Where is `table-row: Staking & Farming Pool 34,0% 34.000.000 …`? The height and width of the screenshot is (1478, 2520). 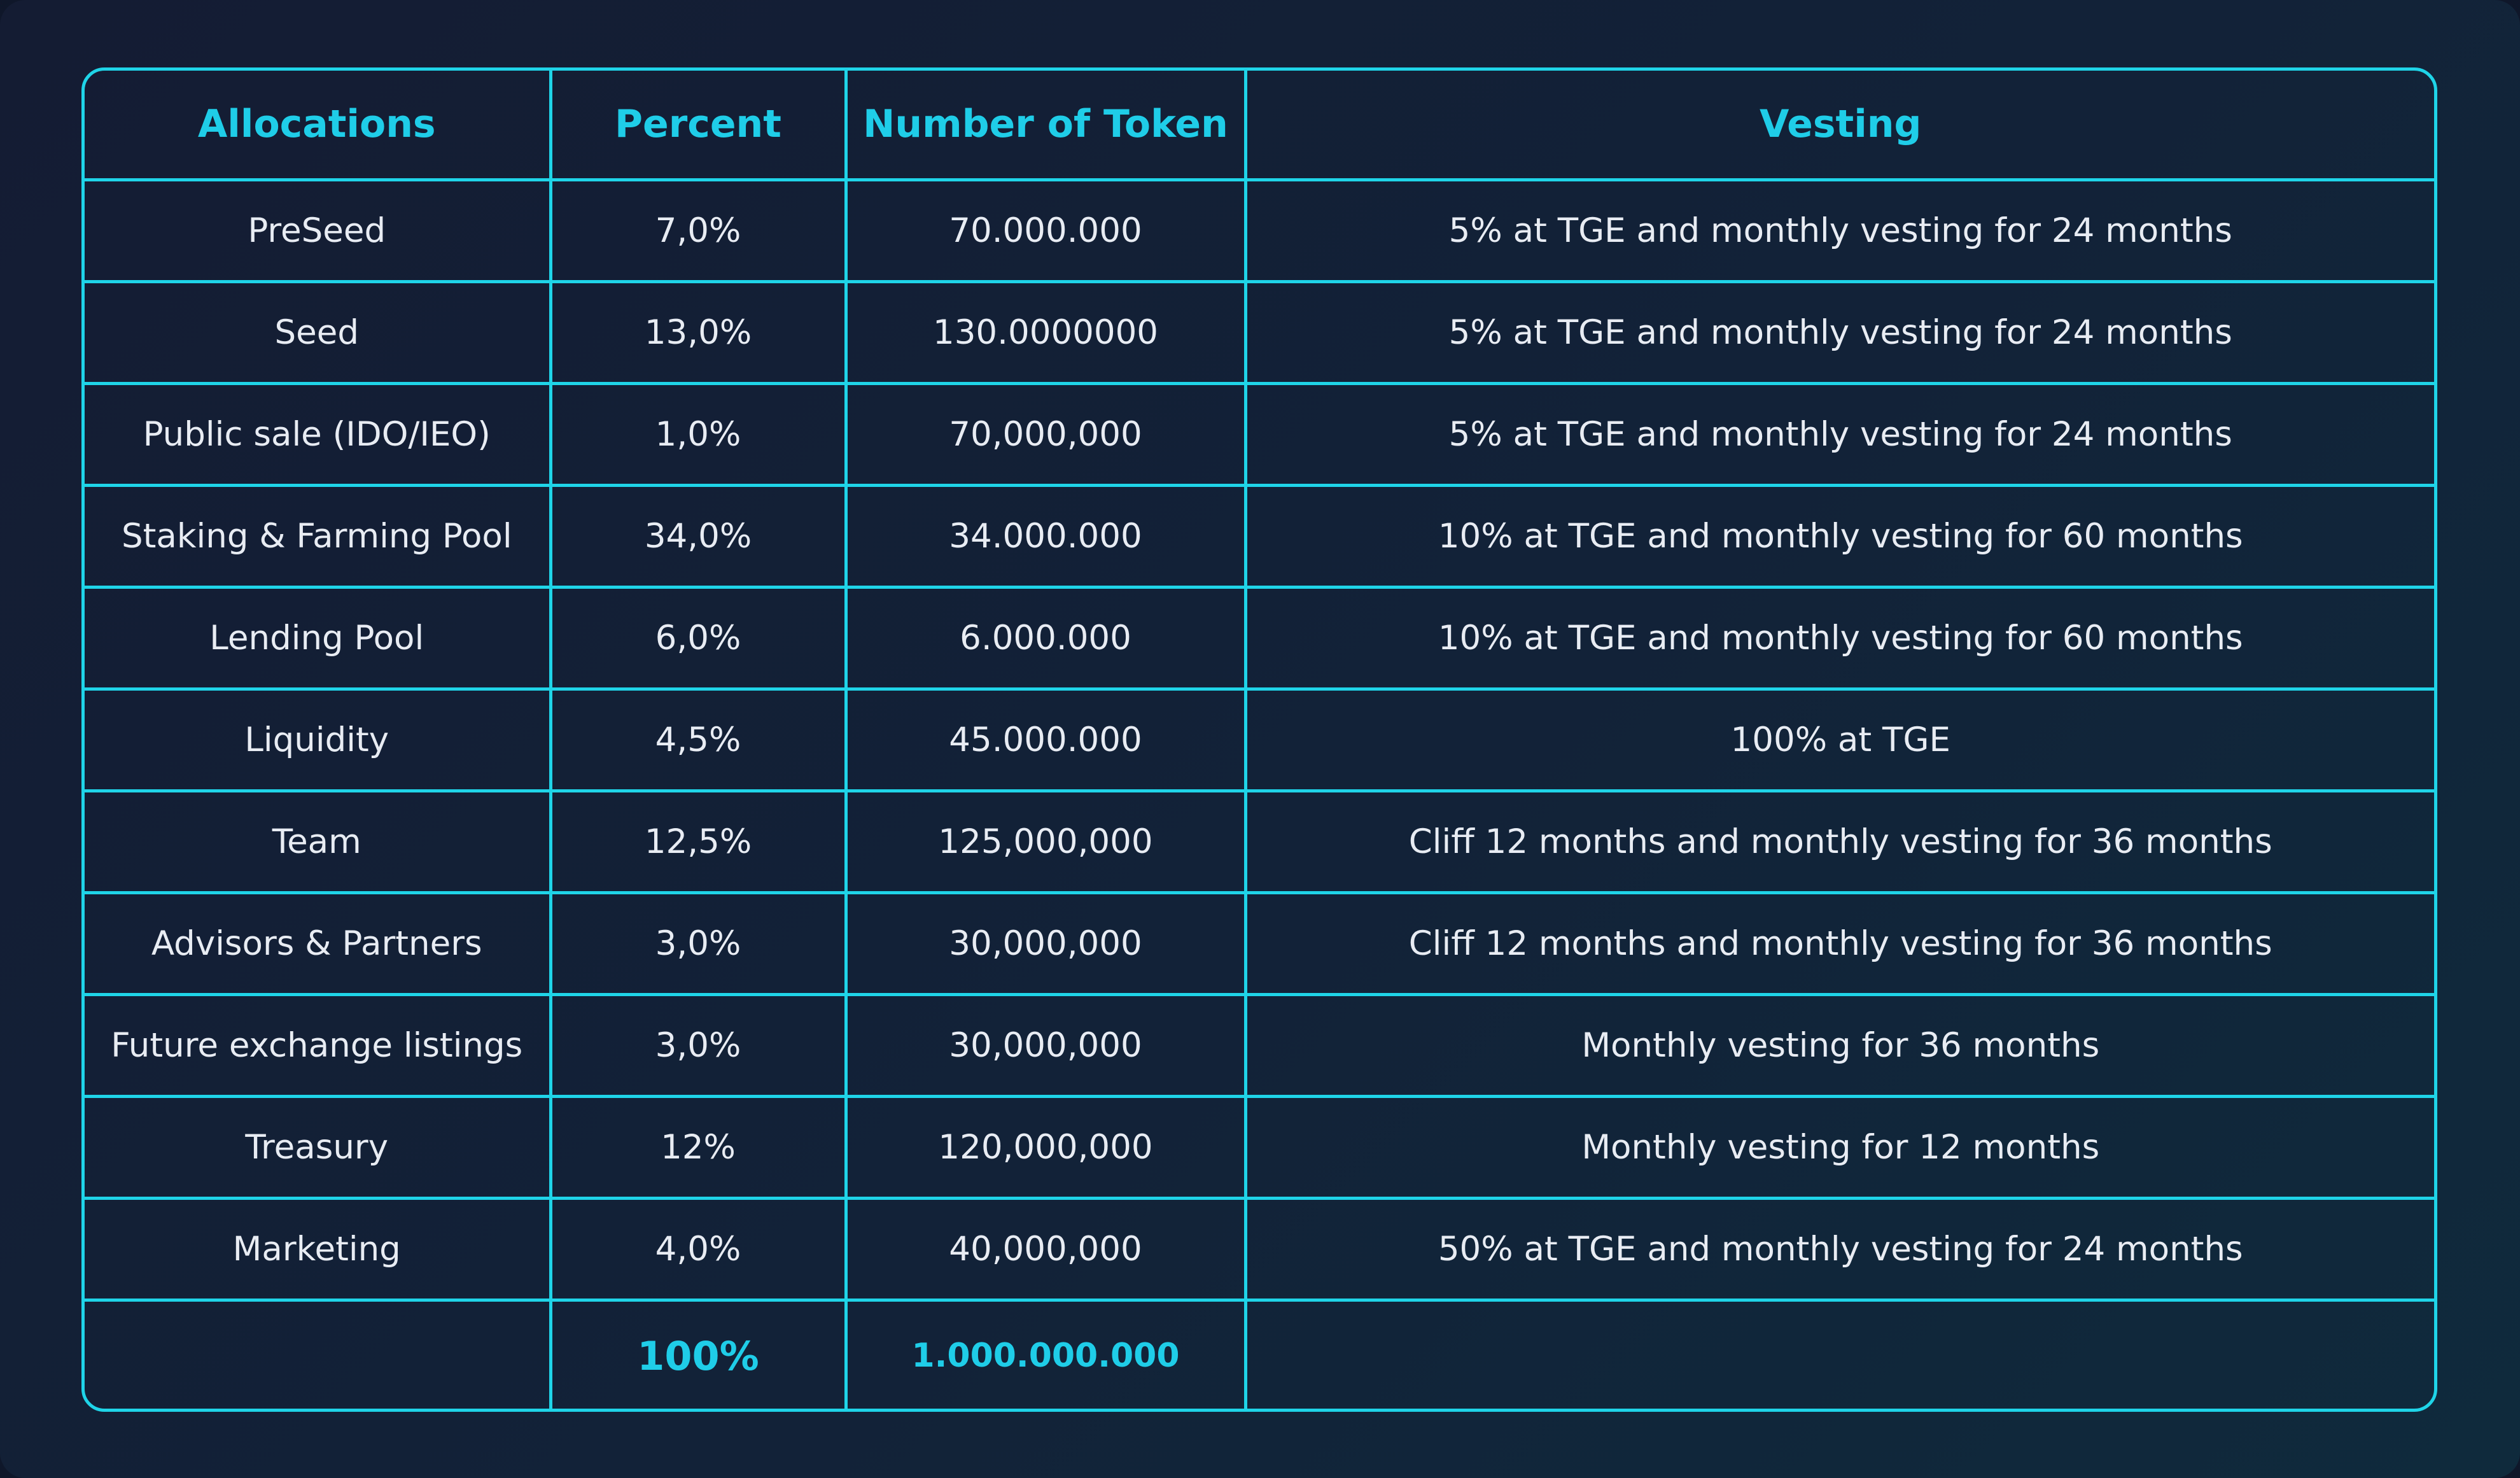
table-row: Staking & Farming Pool 34,0% 34.000.000 … is located at coordinates (1259, 536).